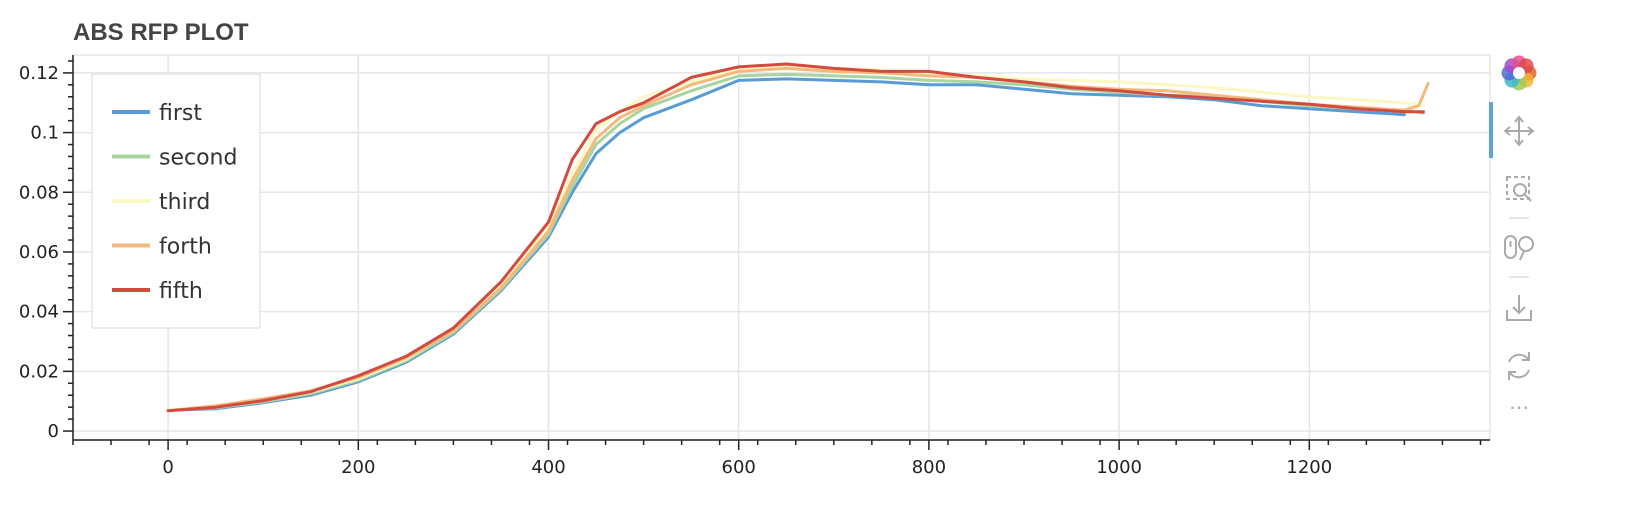 This screenshot has height=522, width=1626. I want to click on bokeh-logo-icon, so click(1519, 73).